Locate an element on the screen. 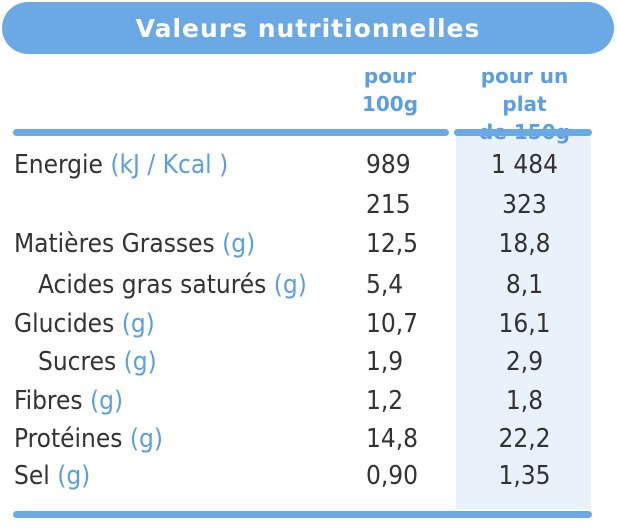  table-row: Matières Grasses (g) 12,5 18,8 is located at coordinates (308, 244).